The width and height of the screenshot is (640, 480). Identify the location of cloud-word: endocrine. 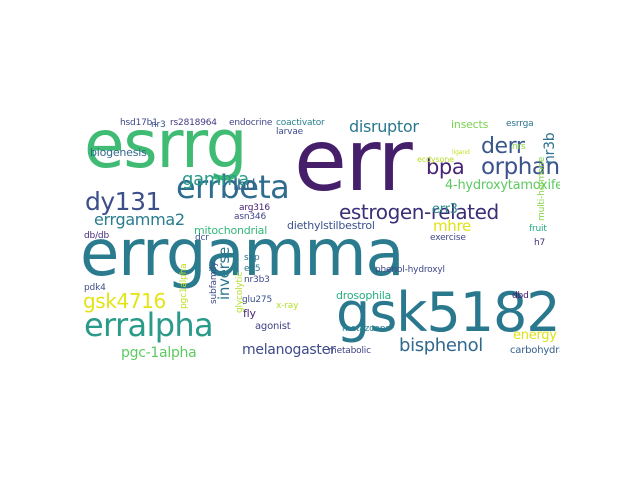
(251, 123).